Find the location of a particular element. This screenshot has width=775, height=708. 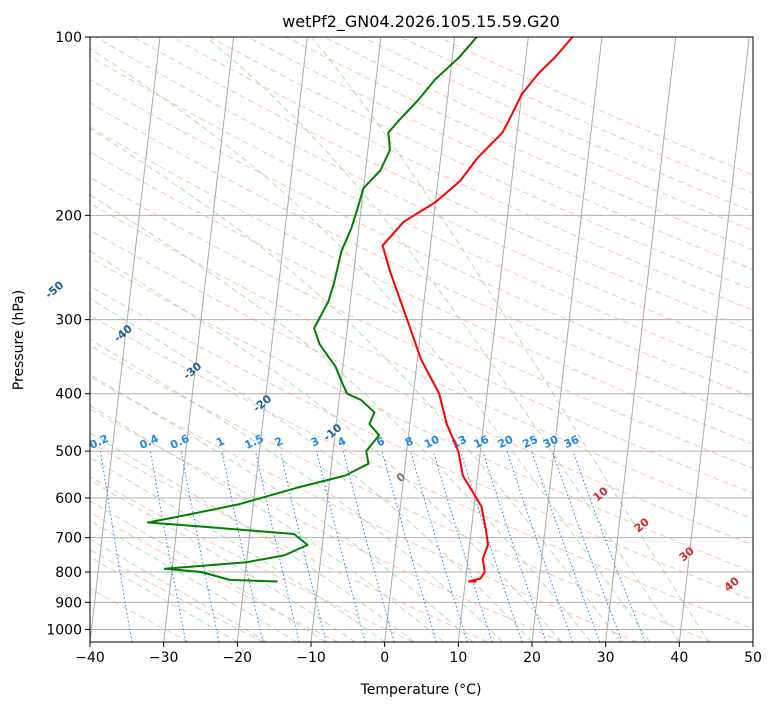

y-axis-label: Pressure (hPa) is located at coordinates (19, 340).